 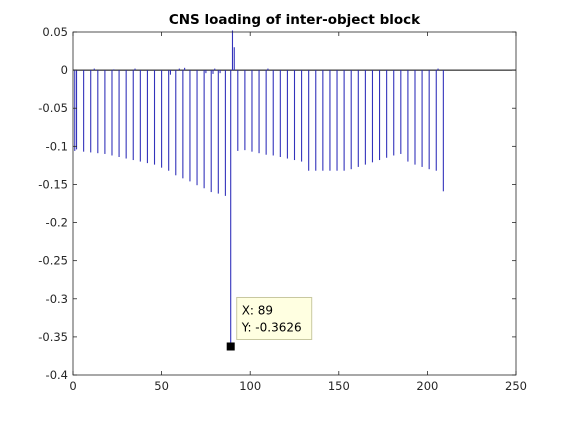 I want to click on y-tick-label: 0, so click(x=64, y=70).